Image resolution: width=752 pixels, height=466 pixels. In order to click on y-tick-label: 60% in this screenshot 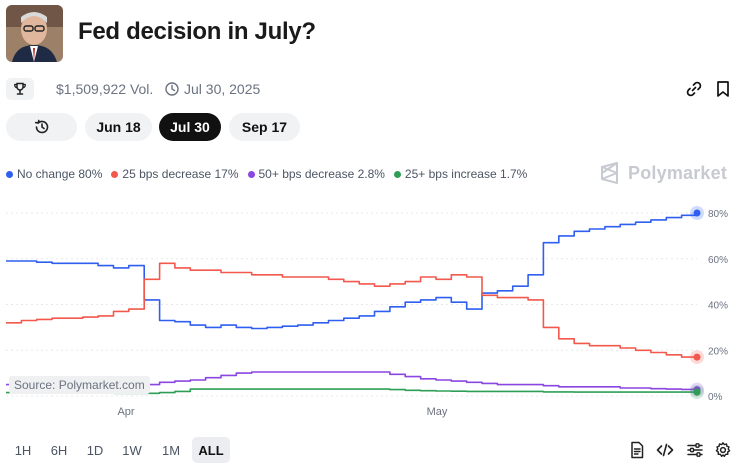, I will do `click(718, 260)`.